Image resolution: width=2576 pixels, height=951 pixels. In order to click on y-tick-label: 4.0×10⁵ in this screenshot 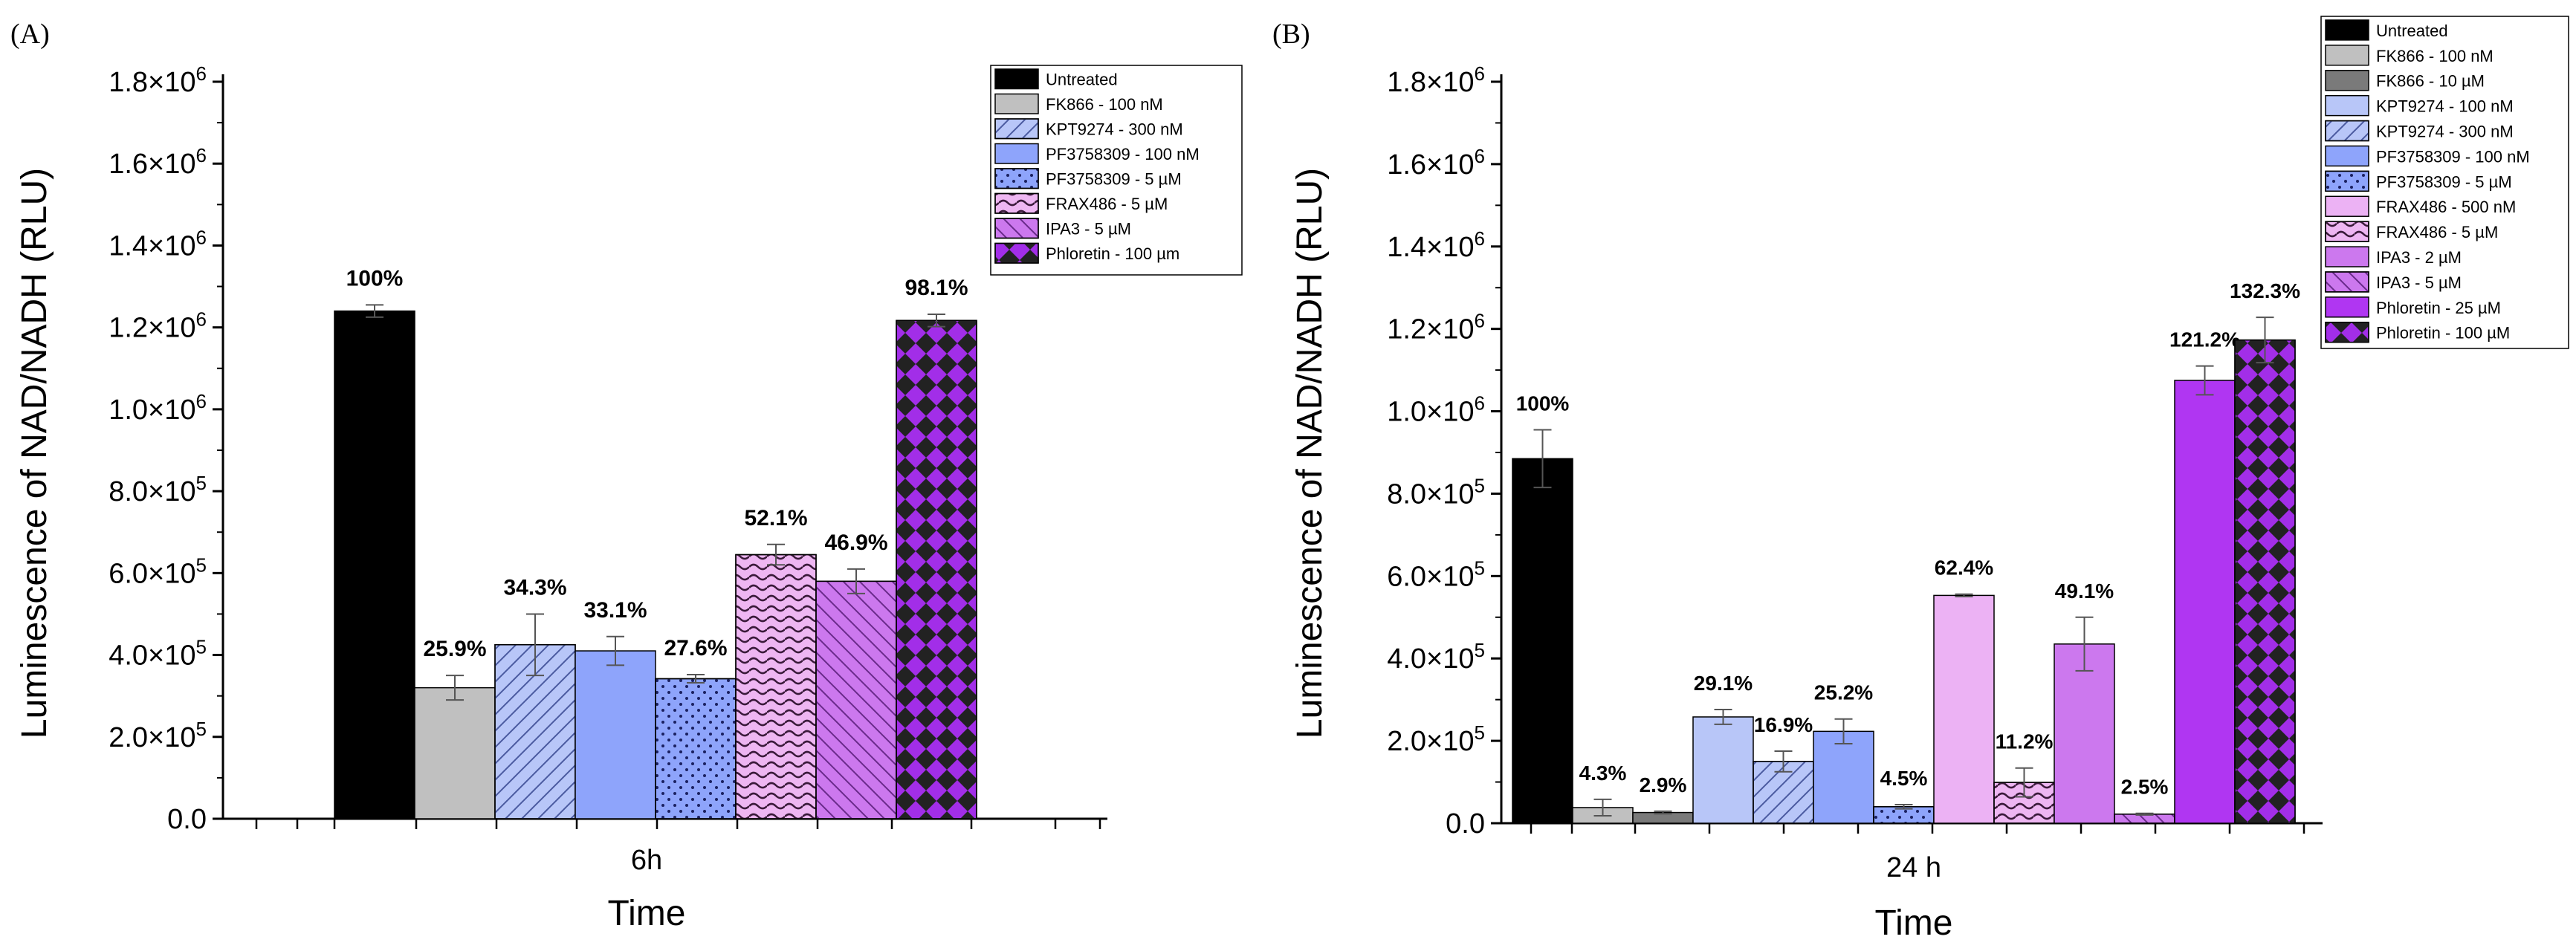, I will do `click(158, 654)`.